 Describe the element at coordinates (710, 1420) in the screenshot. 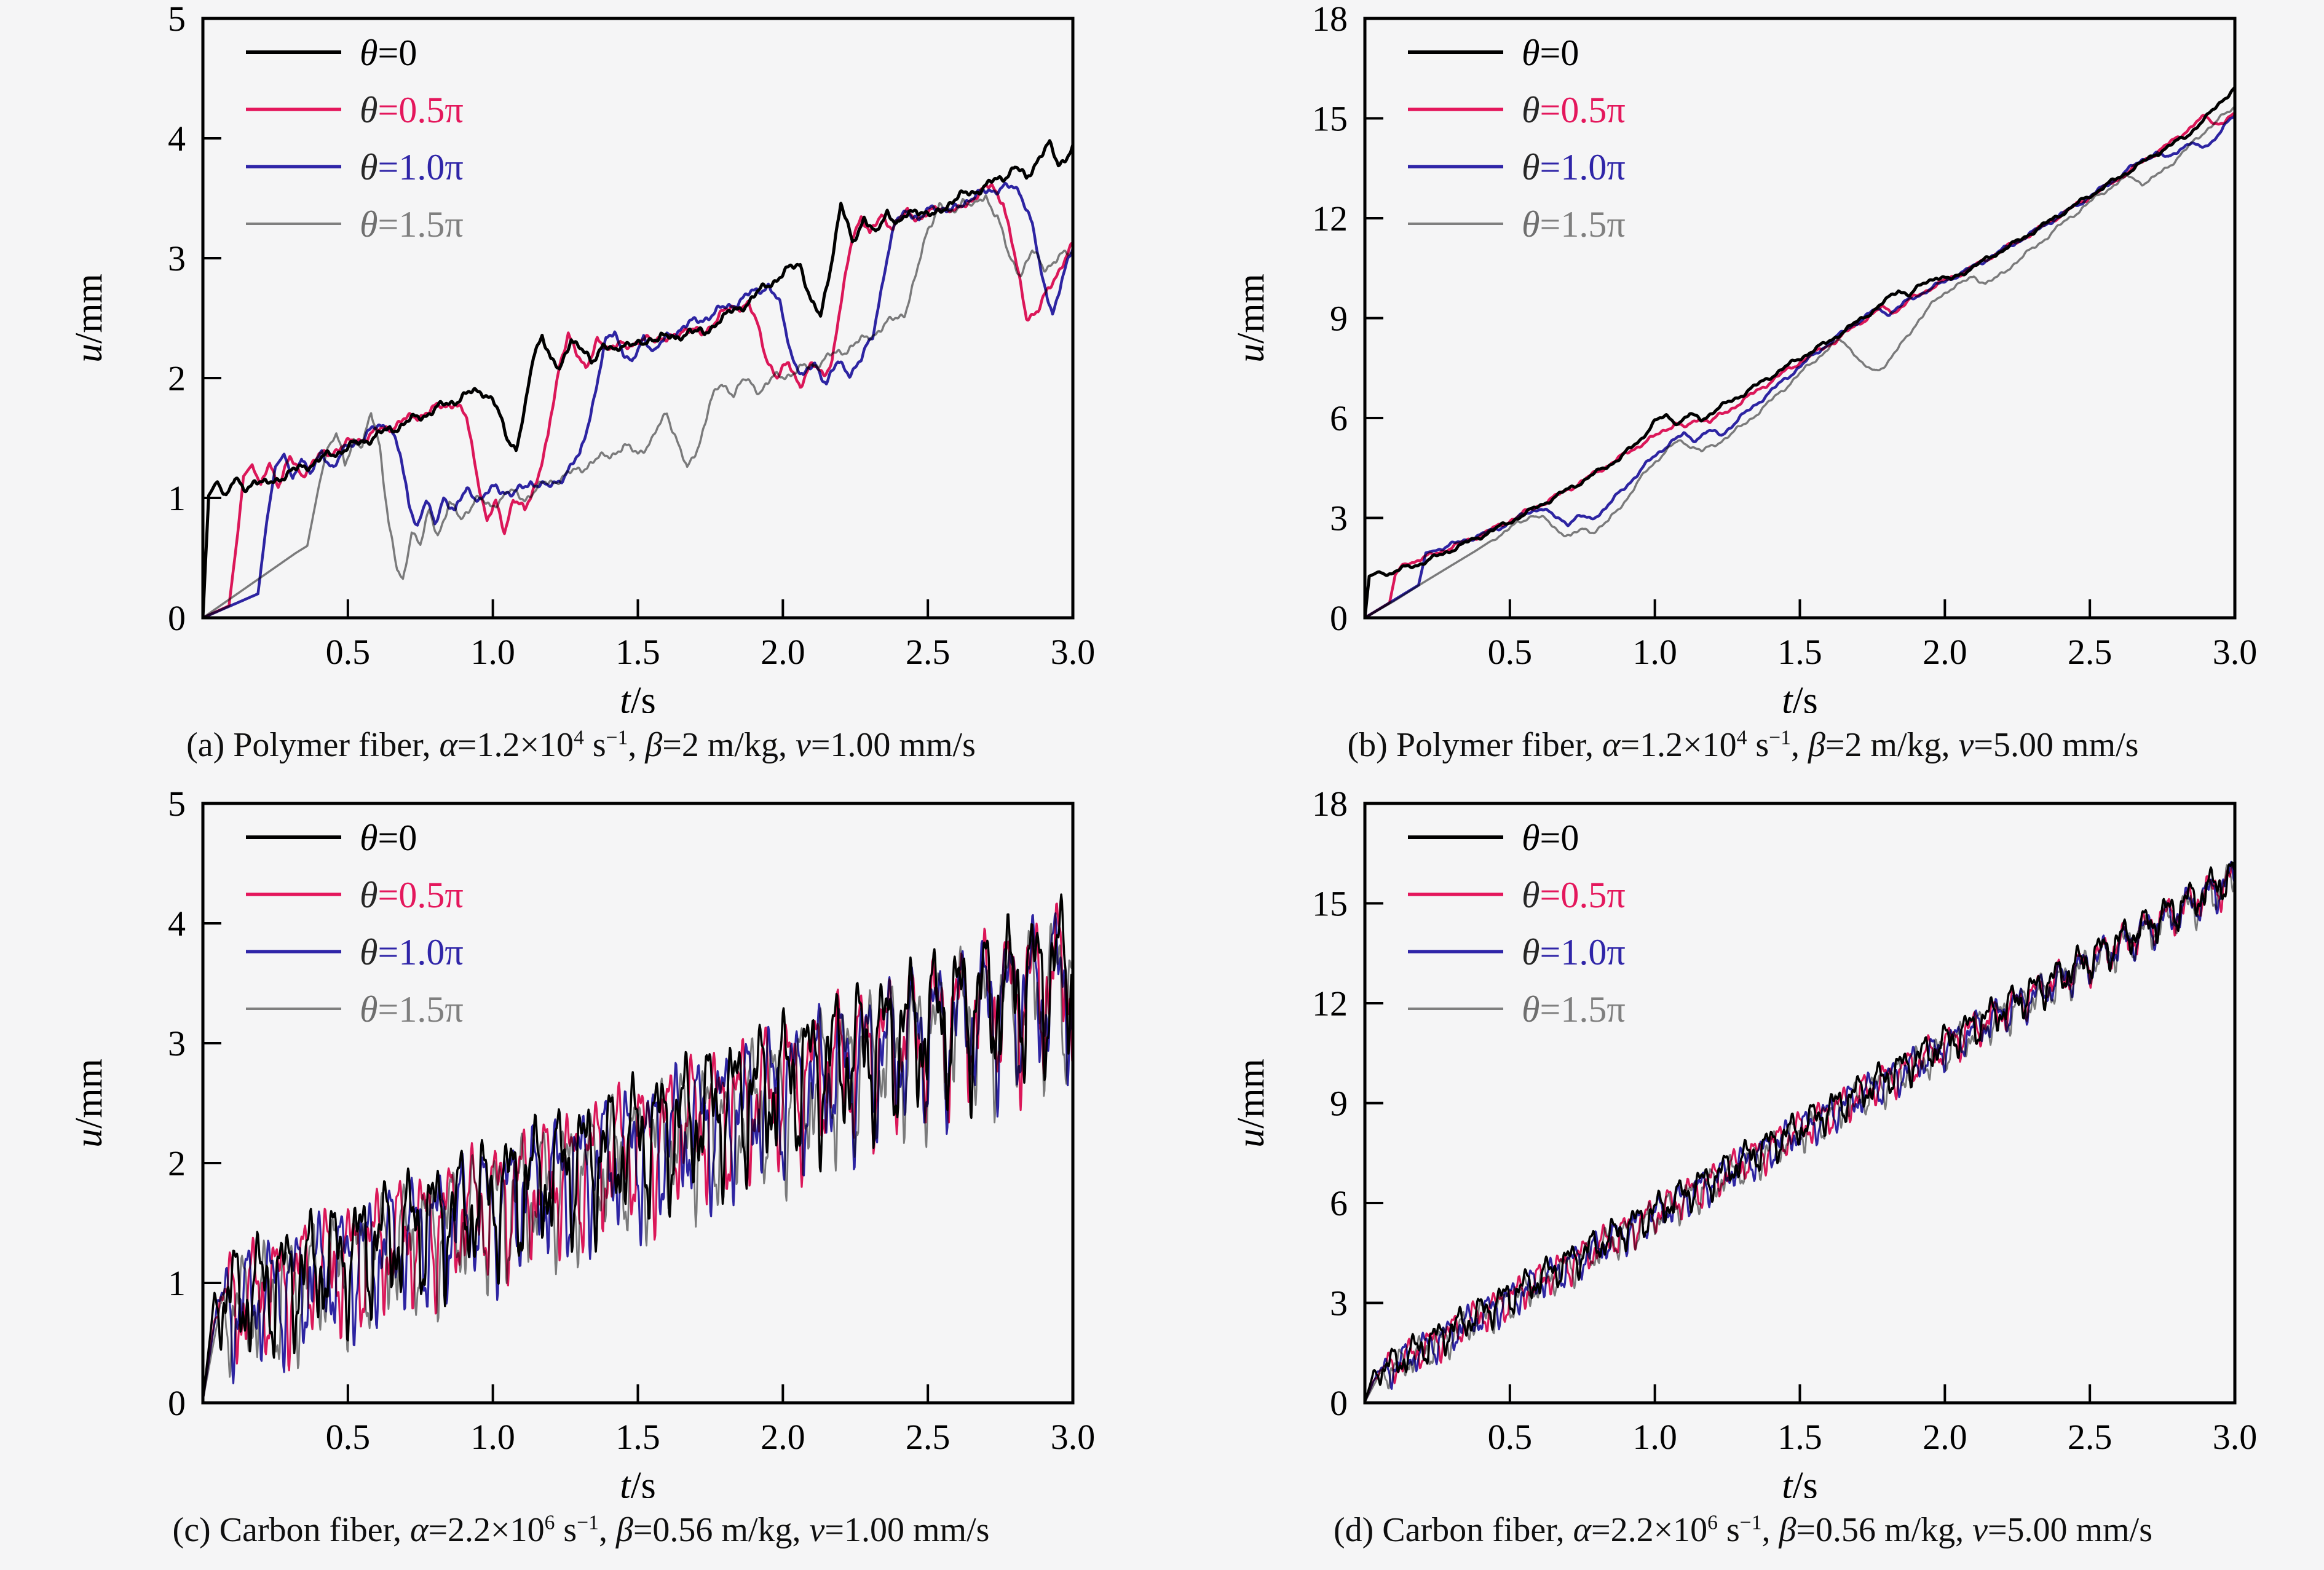

I see `x-axis: 0.5 1.0 1.5 2.0 2.5 3.0` at that location.